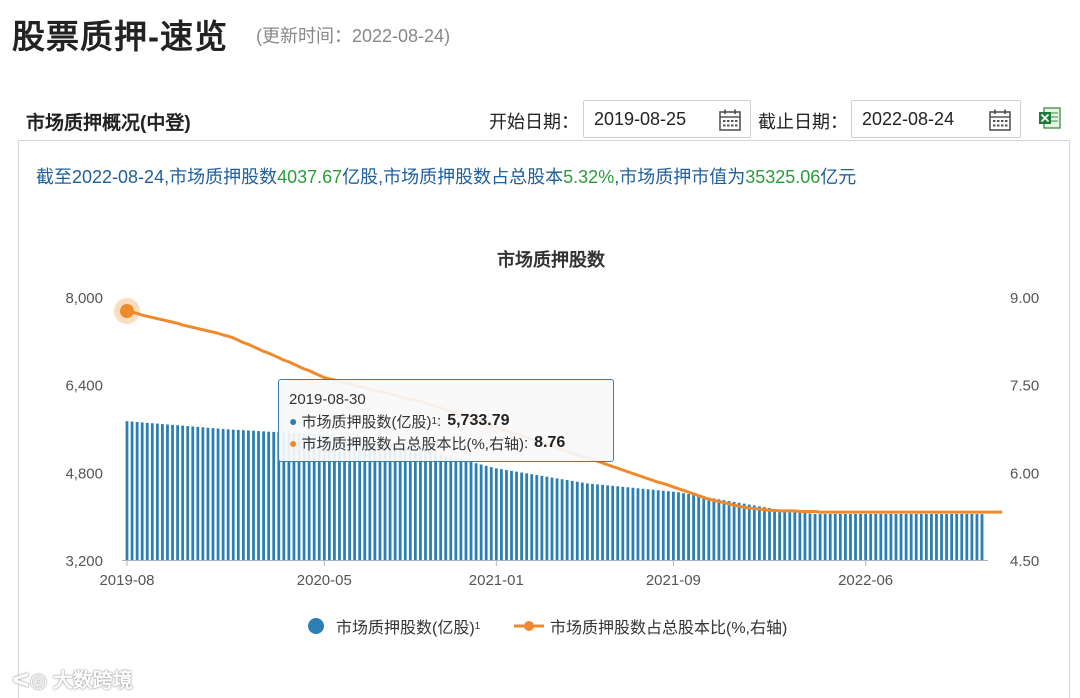 The height and width of the screenshot is (698, 1080). What do you see at coordinates (669, 628) in the screenshot?
I see `legend-label: 市场质押股数占总股本比(%,右轴)` at bounding box center [669, 628].